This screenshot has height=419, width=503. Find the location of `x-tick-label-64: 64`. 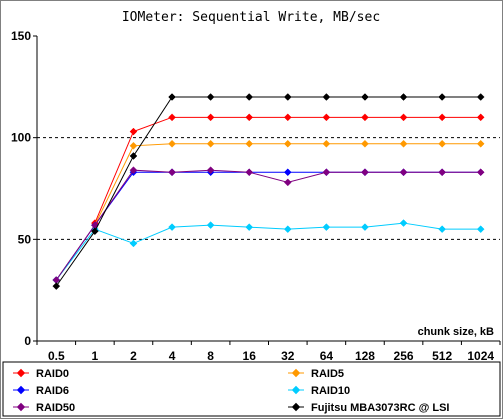

x-tick-label-64: 64 is located at coordinates (327, 356).